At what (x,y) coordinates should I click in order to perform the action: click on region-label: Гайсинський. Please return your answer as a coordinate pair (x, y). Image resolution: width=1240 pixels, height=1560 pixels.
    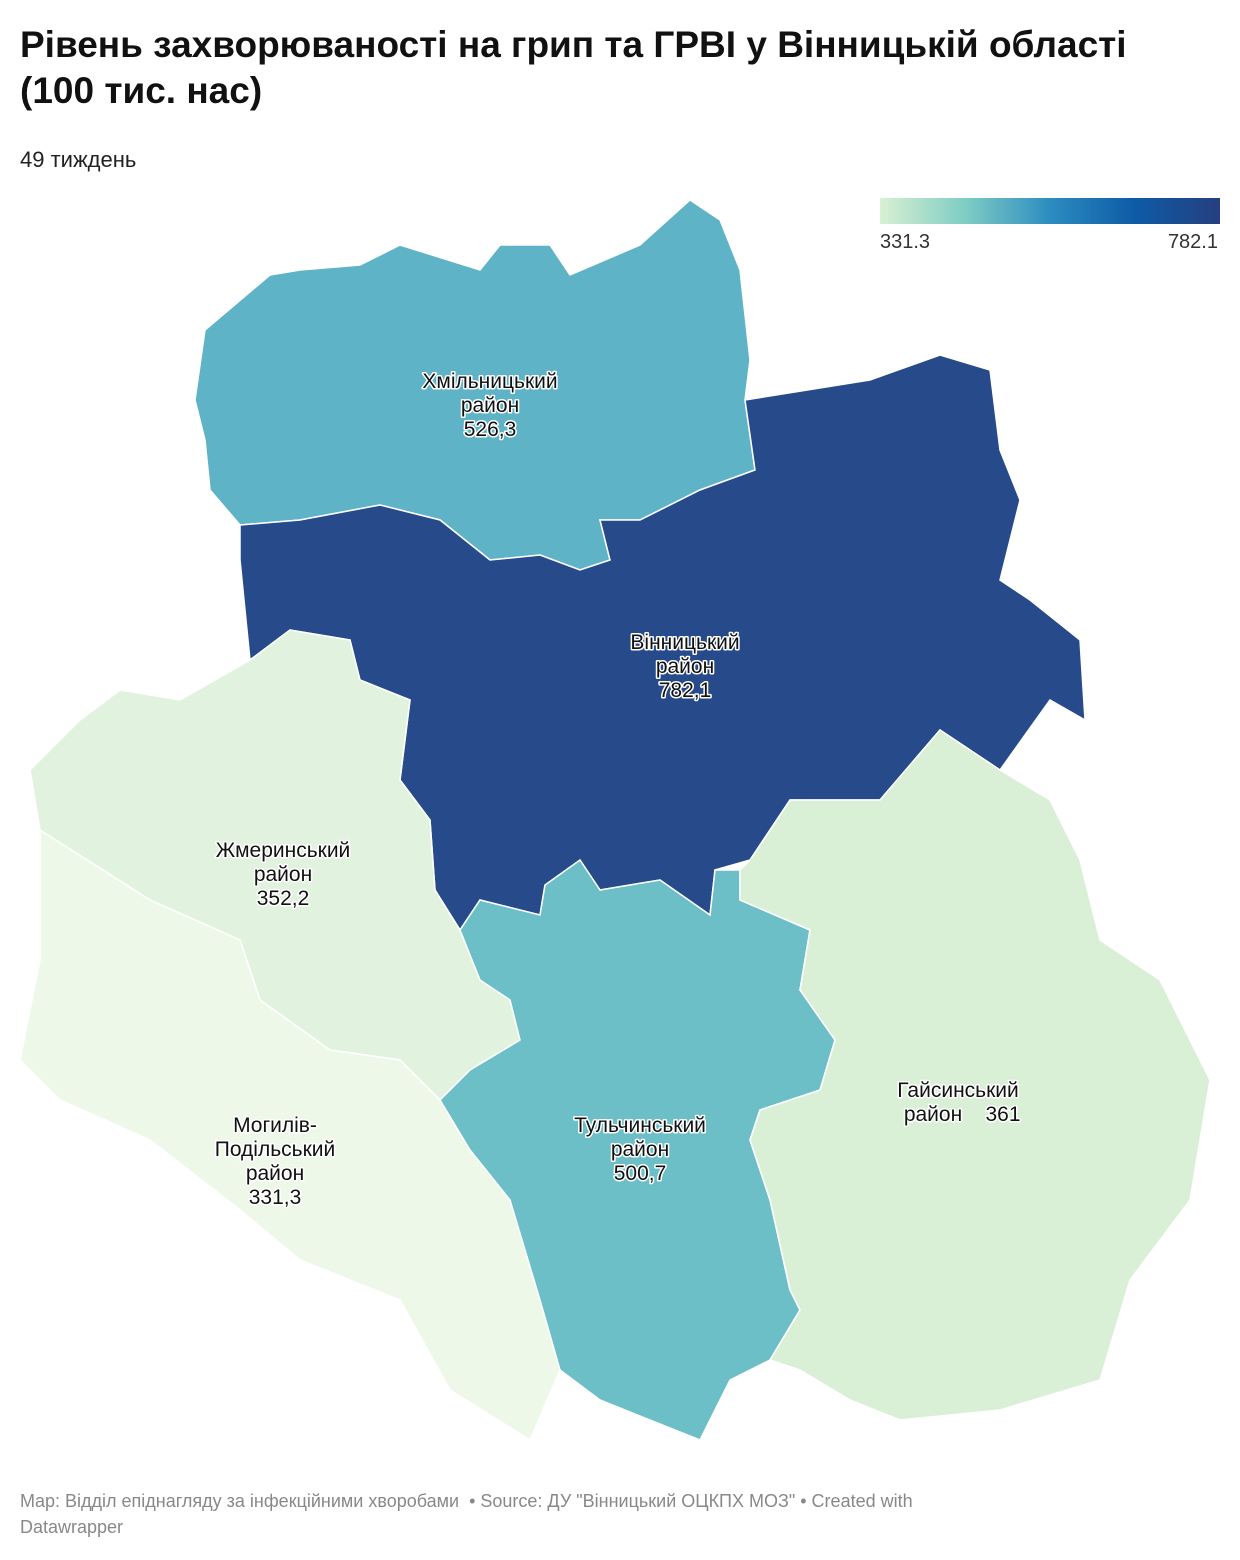
    Looking at the image, I should click on (958, 1090).